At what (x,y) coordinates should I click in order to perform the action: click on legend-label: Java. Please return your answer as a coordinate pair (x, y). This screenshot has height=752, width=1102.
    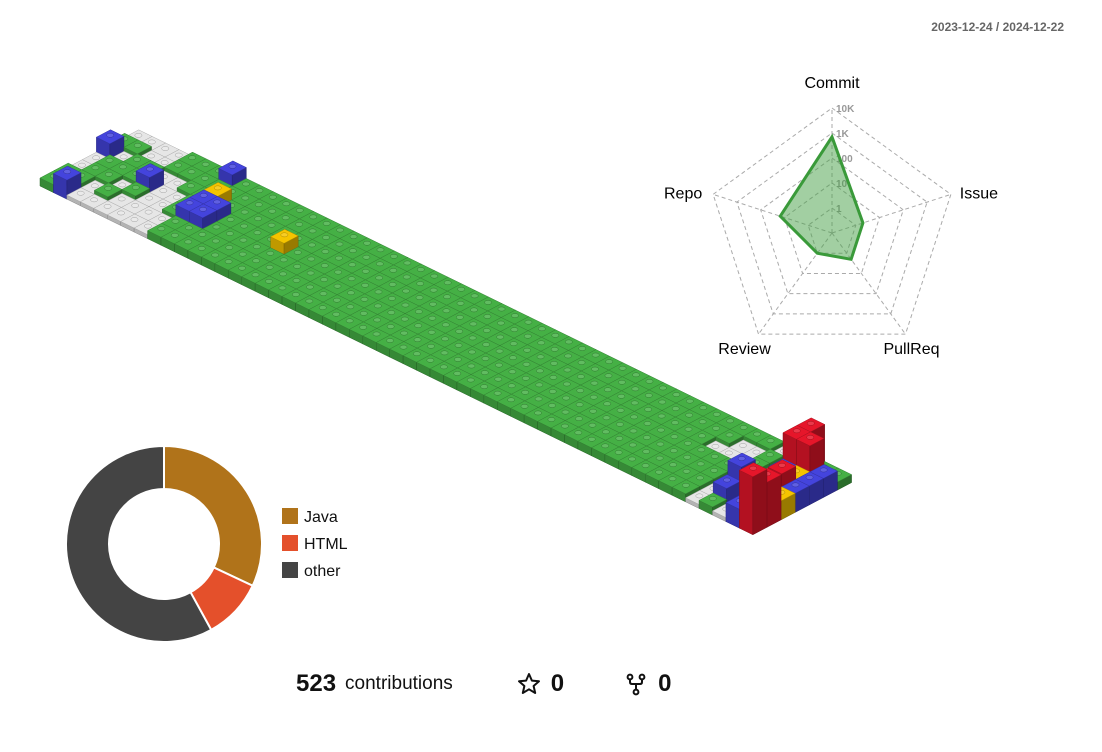
    Looking at the image, I should click on (321, 517).